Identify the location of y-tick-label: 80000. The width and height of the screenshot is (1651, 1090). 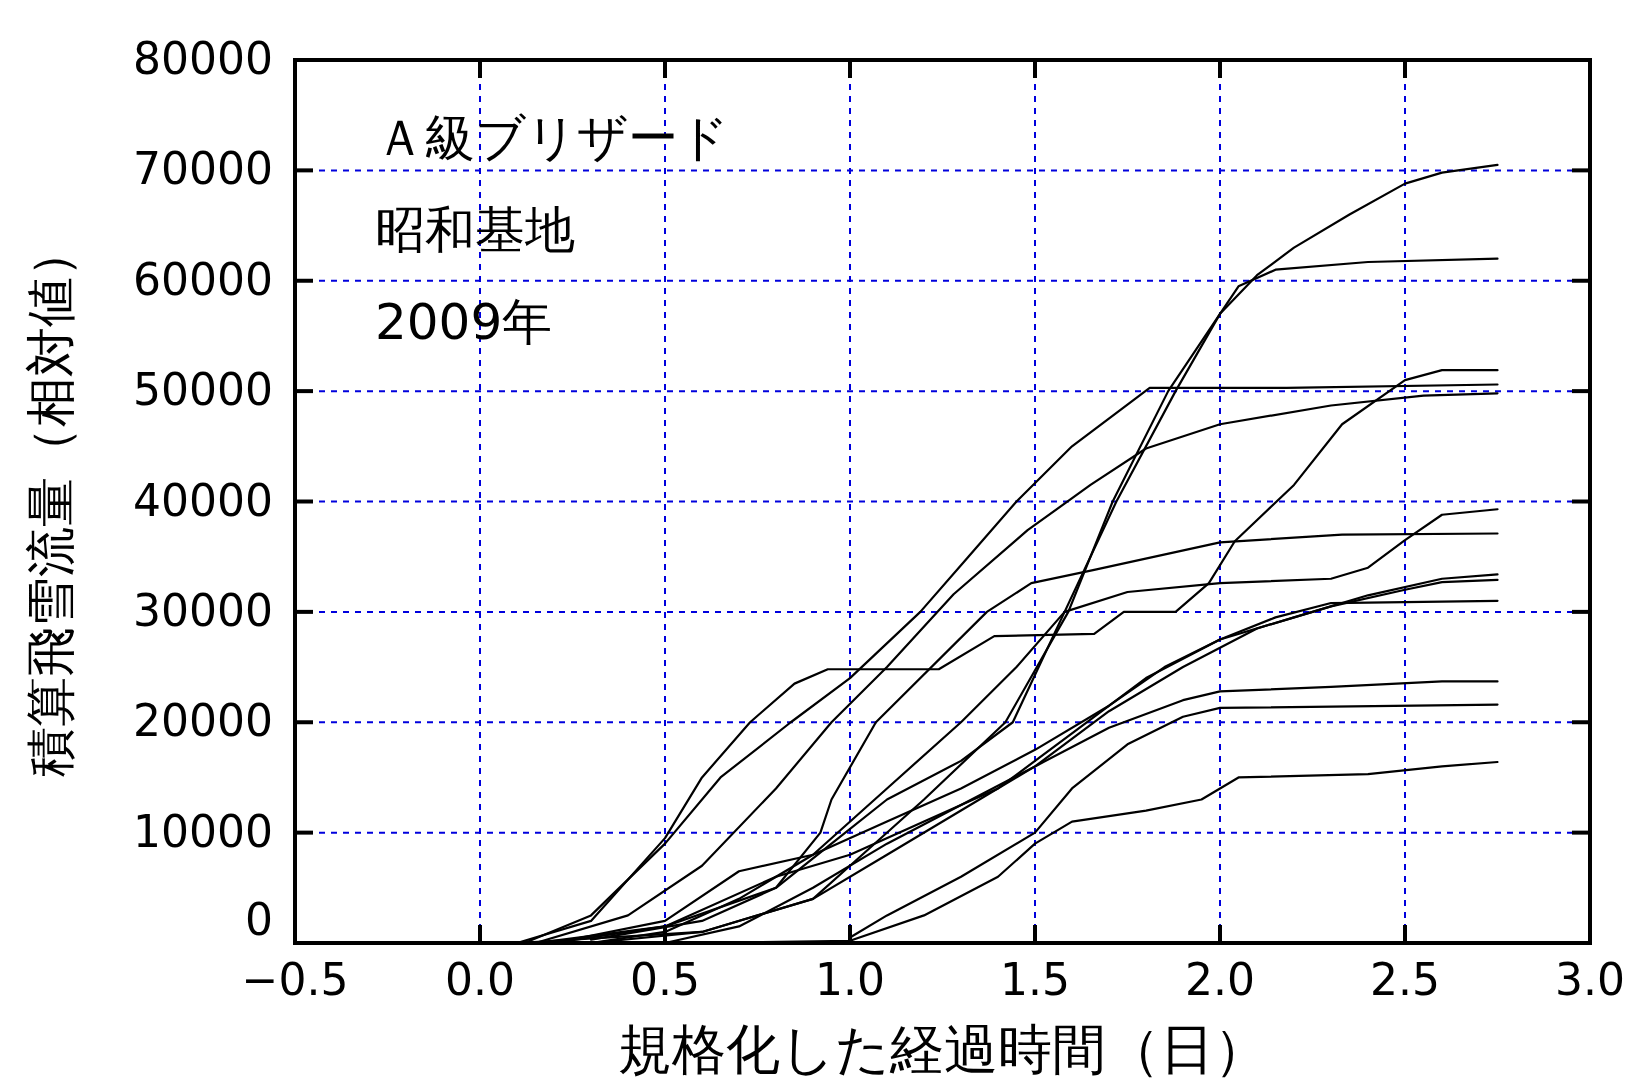
(203, 58).